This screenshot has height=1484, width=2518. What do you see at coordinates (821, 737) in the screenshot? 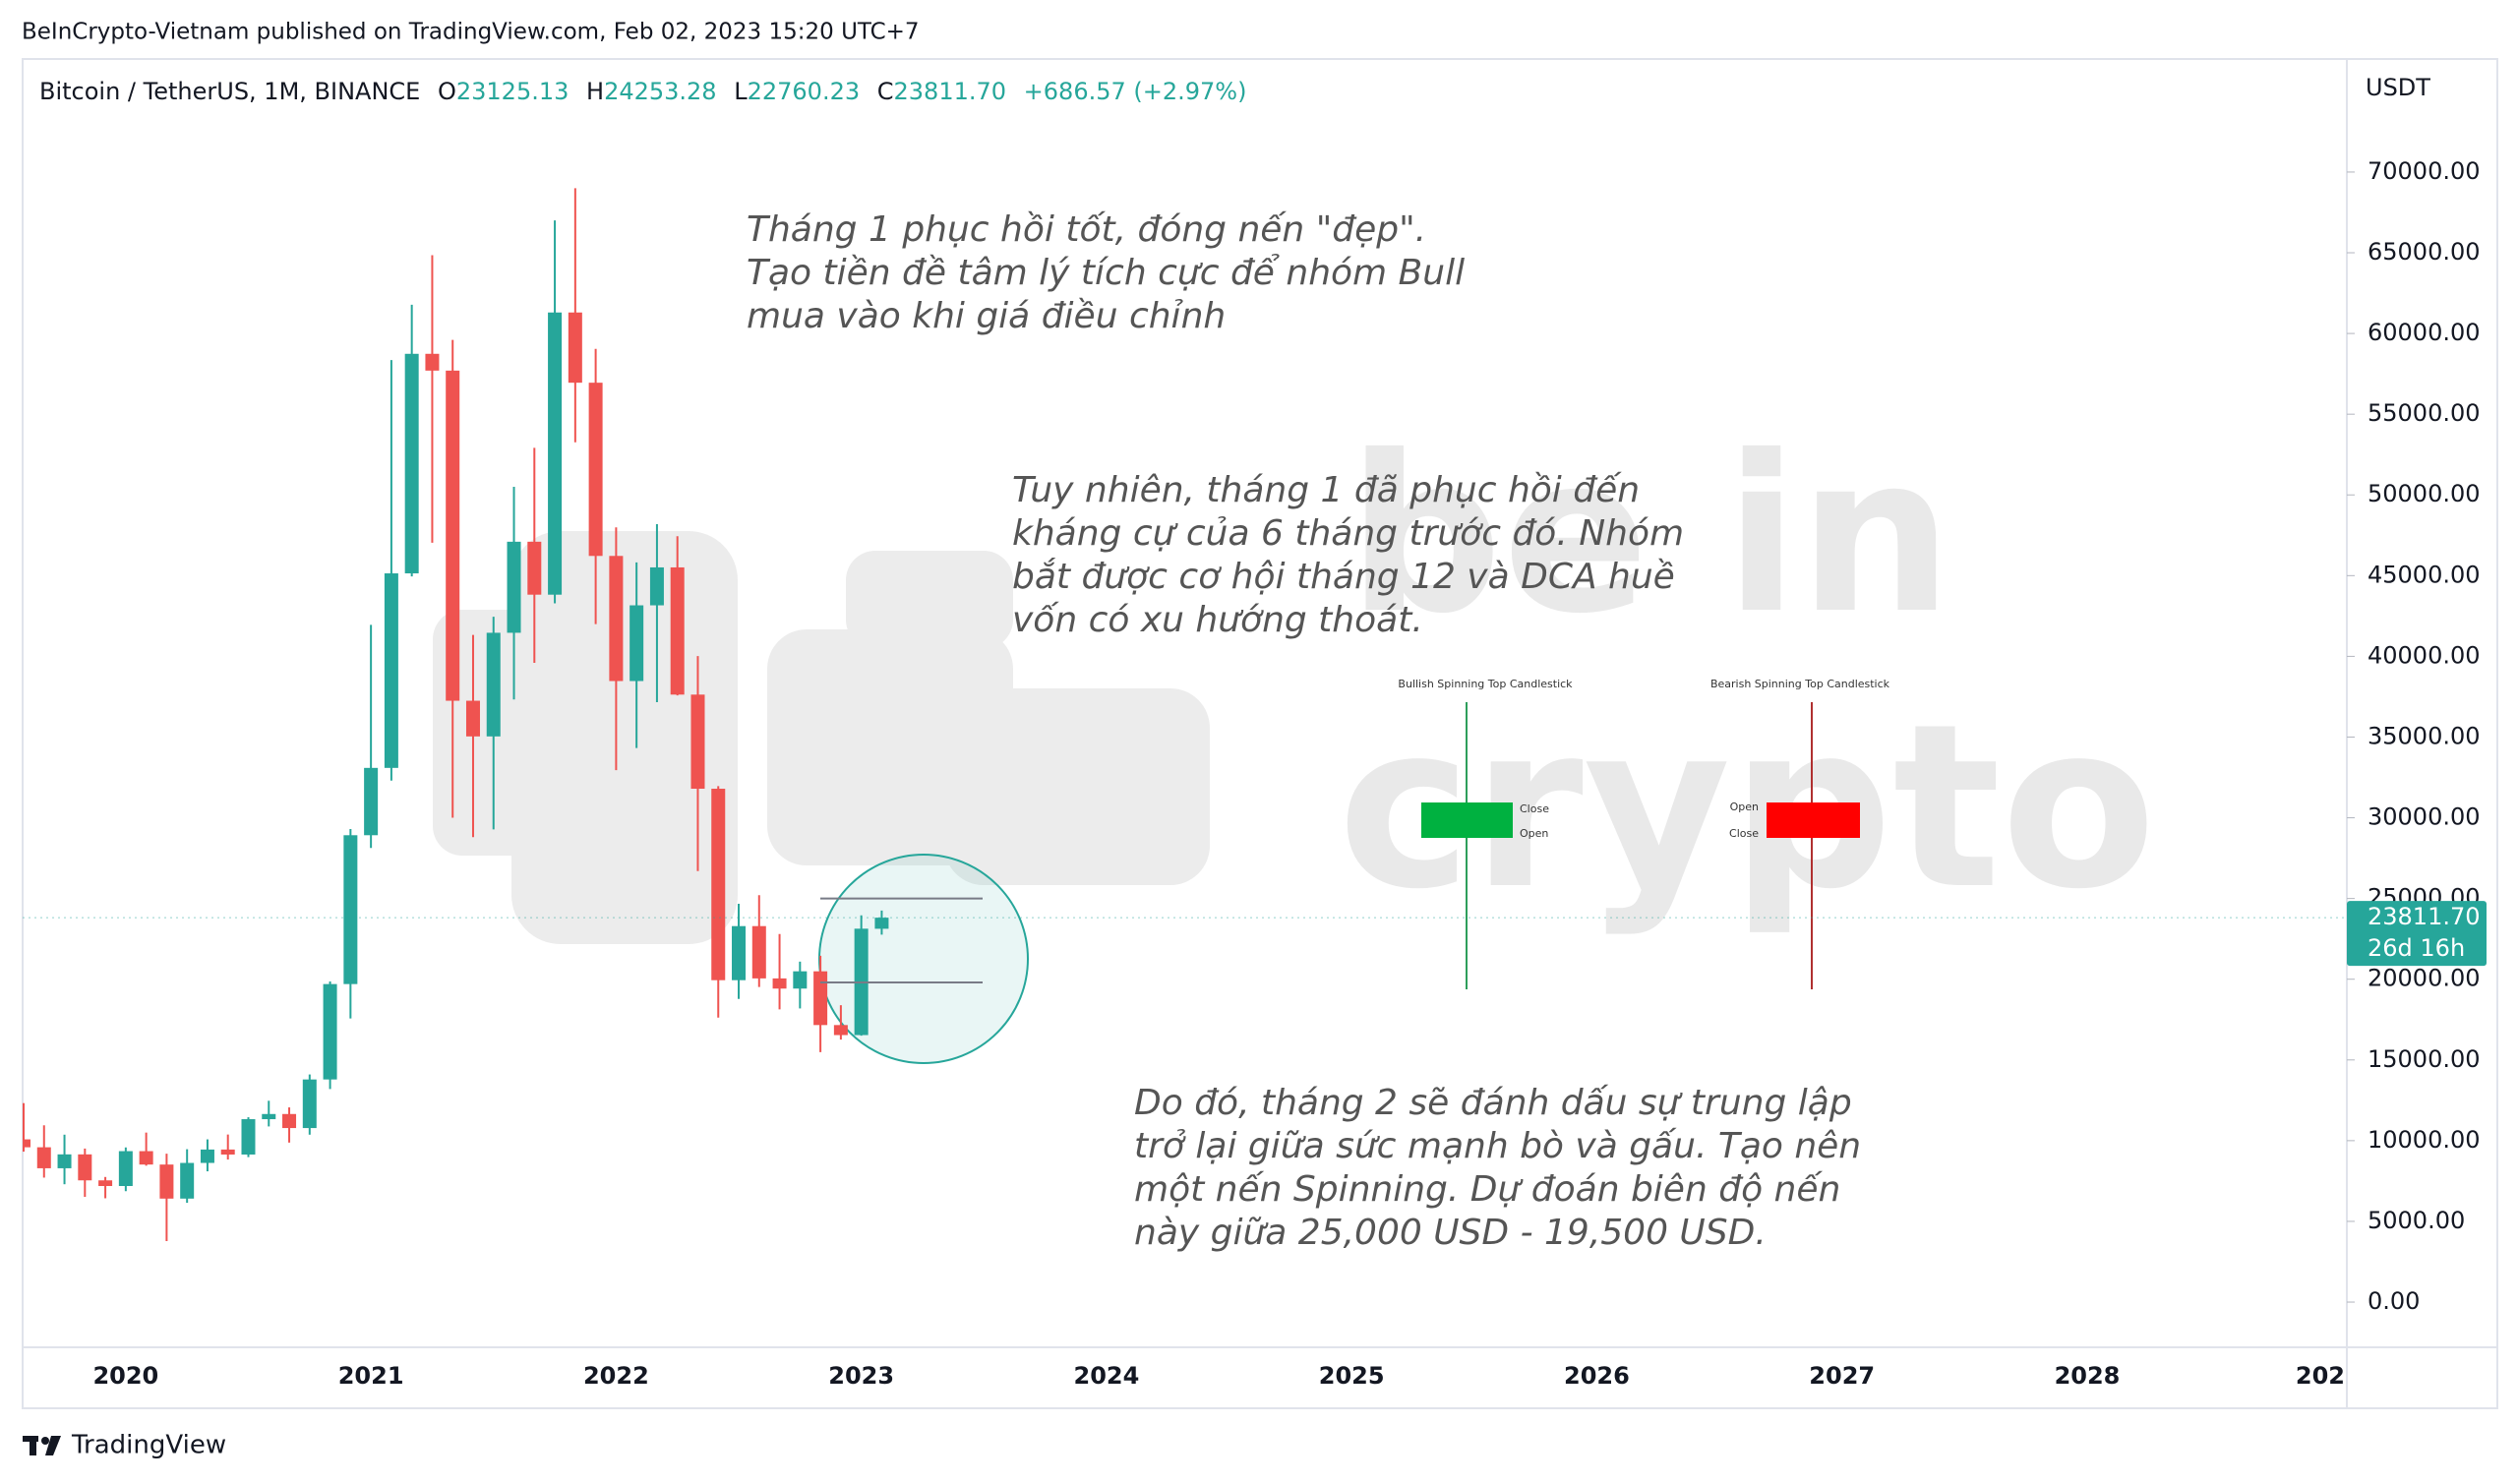
I see `watermark-logo` at bounding box center [821, 737].